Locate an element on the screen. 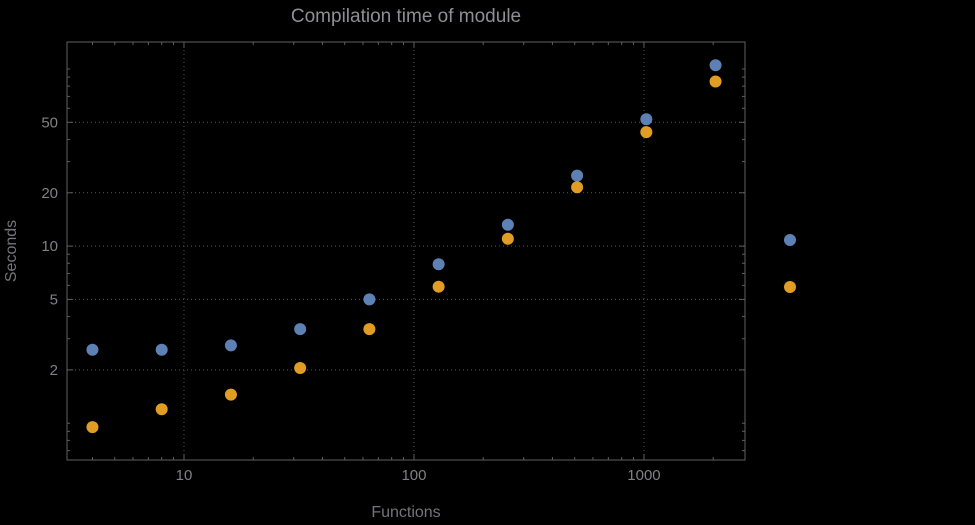  y-tick-label: 2 is located at coordinates (54, 370).